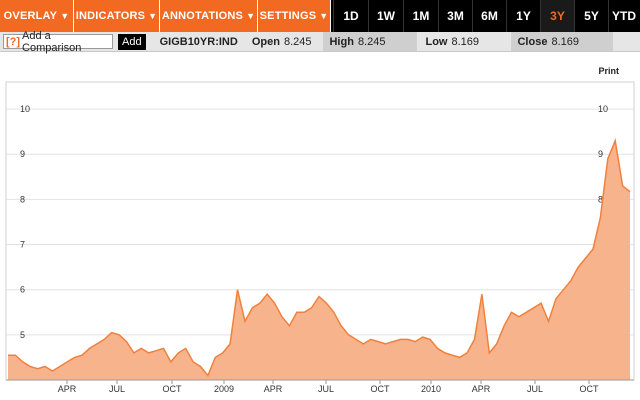 This screenshot has width=640, height=400. What do you see at coordinates (455, 16) in the screenshot?
I see `range-3m-button: 3M` at bounding box center [455, 16].